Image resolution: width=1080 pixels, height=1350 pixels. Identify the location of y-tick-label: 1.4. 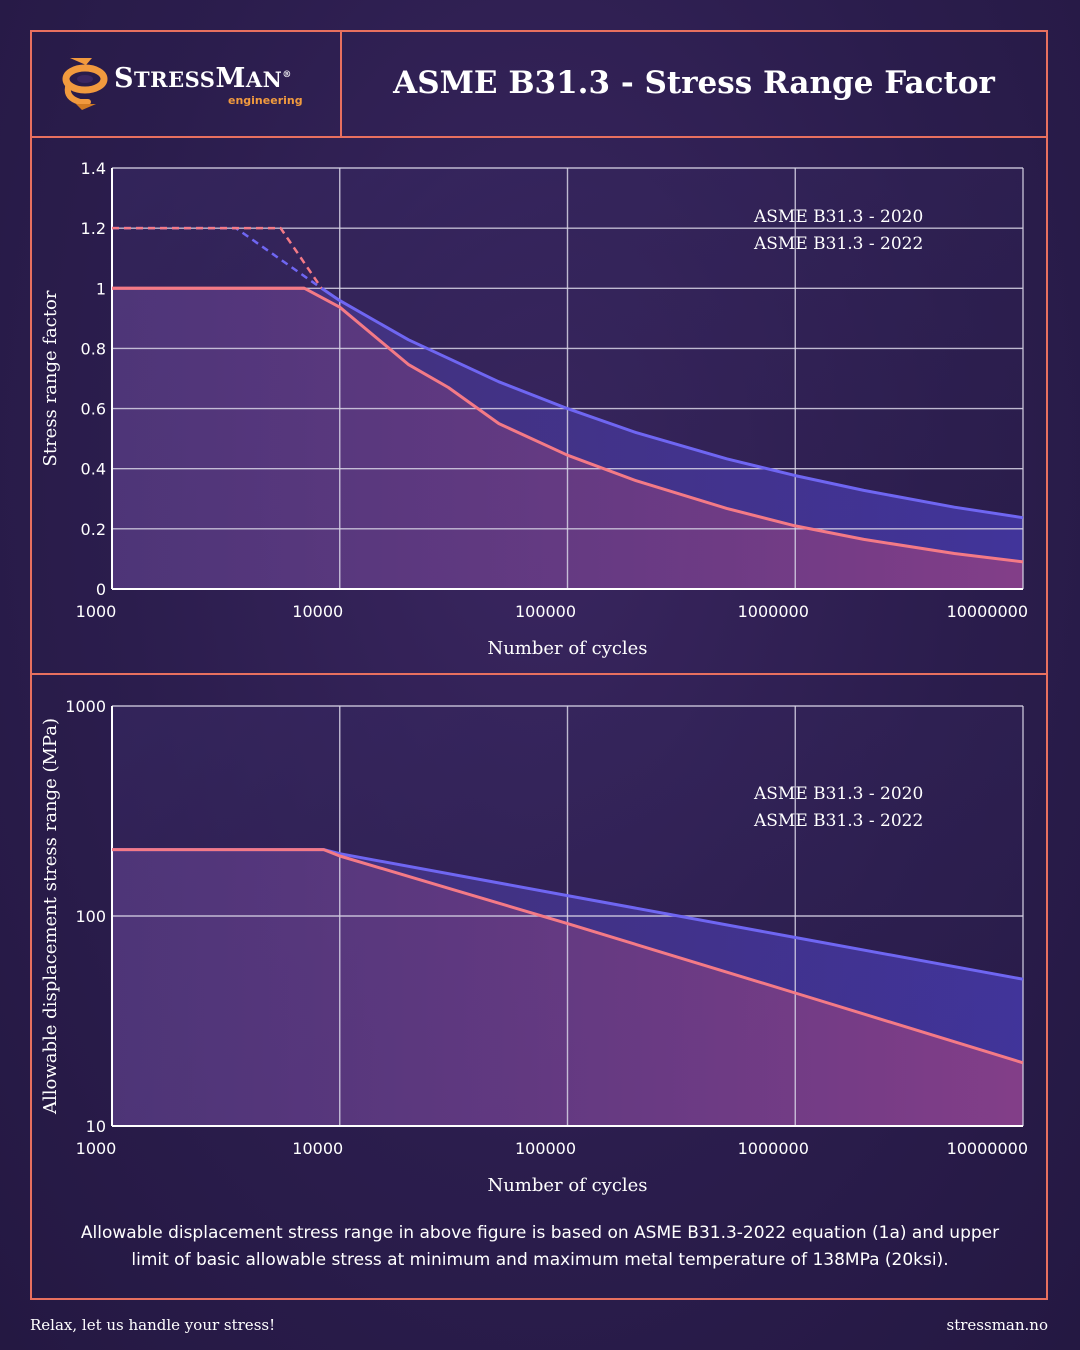
(93, 168).